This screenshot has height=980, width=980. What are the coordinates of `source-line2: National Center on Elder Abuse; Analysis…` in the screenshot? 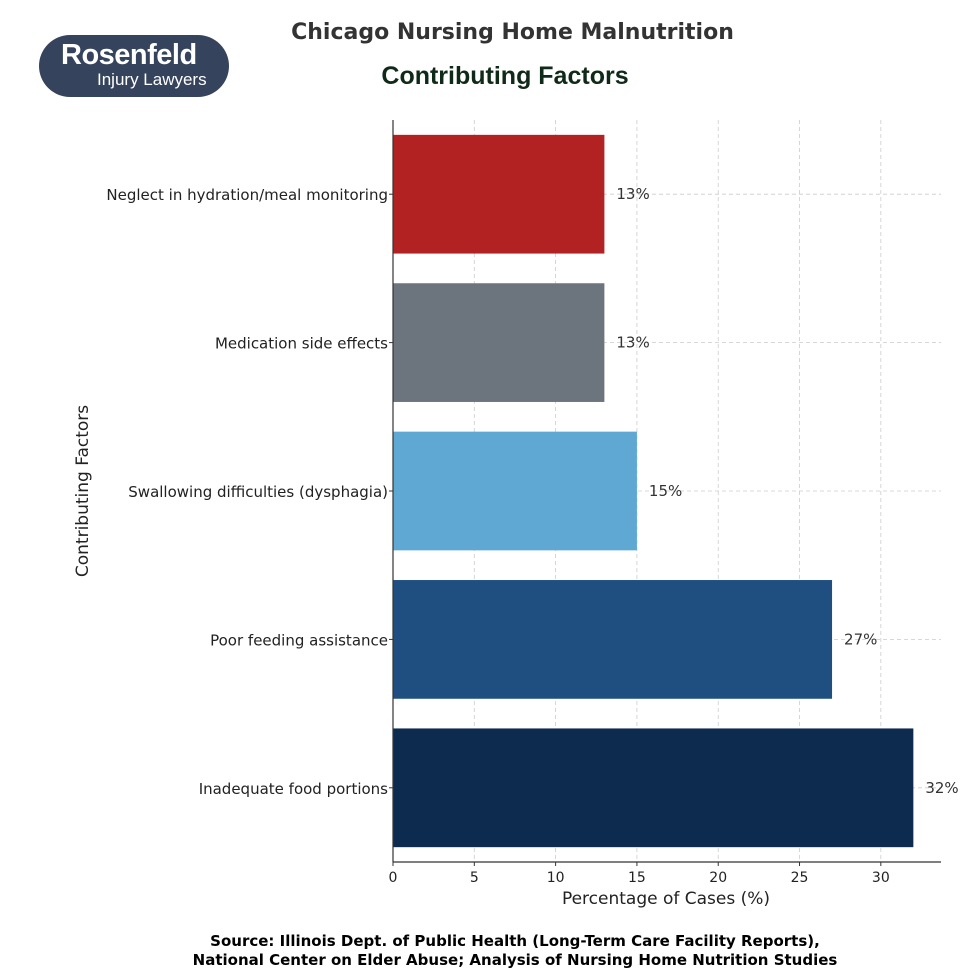 It's located at (515, 960).